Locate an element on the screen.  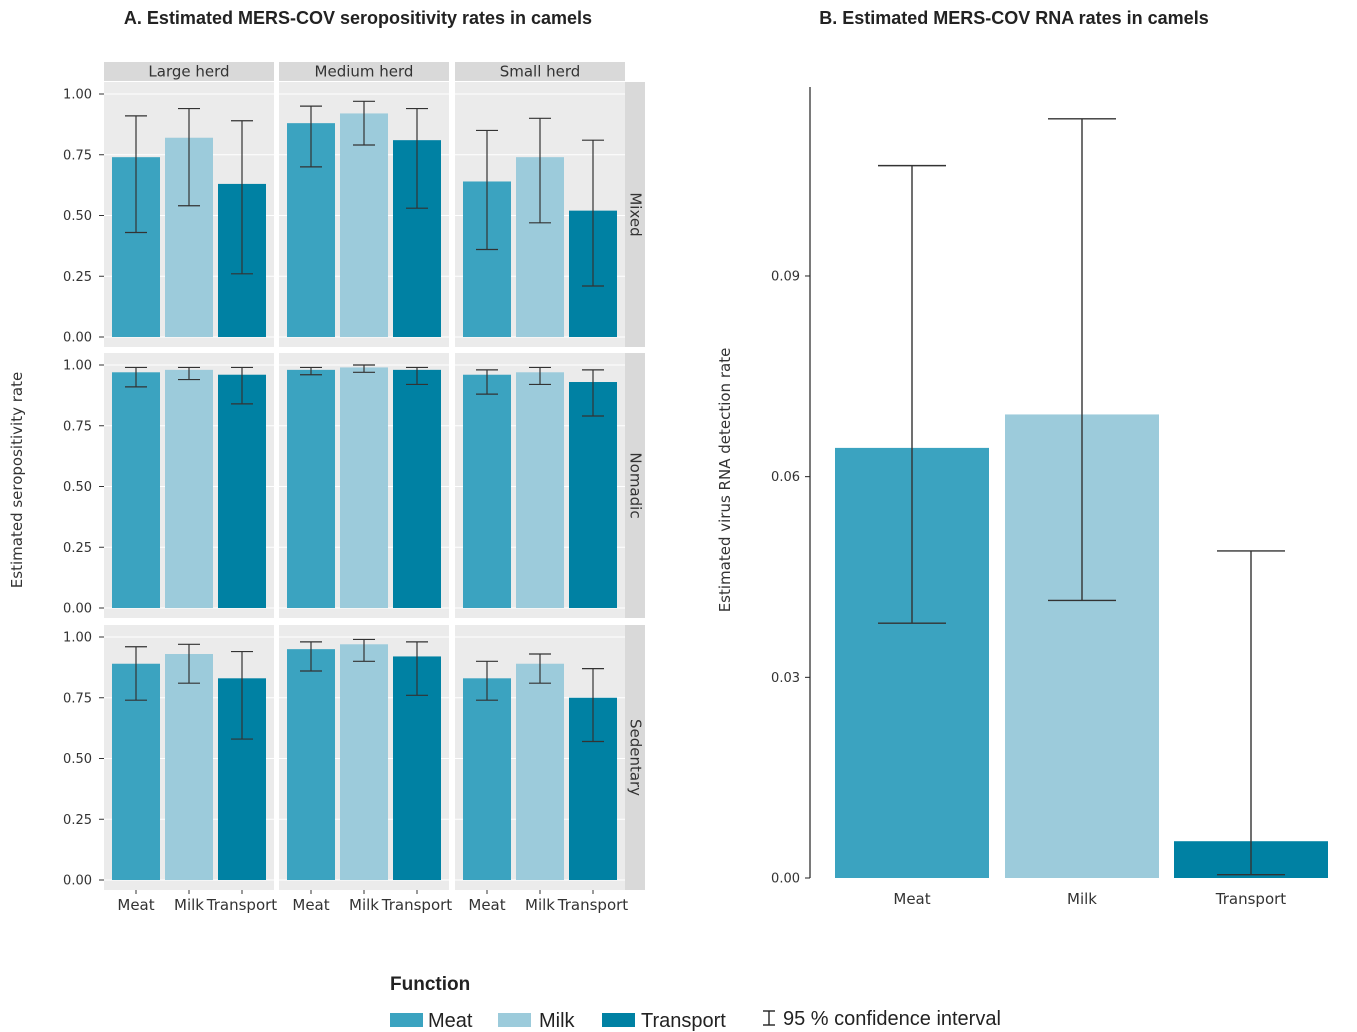
facet-row-strip-label: Mixed is located at coordinates (636, 214).